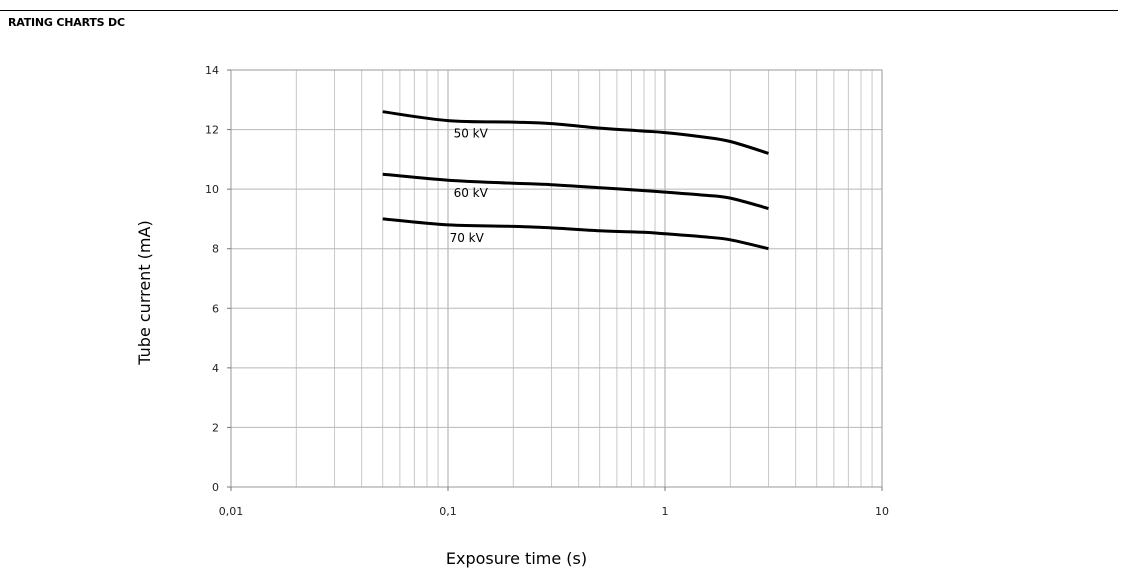 Image resolution: width=1127 pixels, height=571 pixels. Describe the element at coordinates (575, 234) in the screenshot. I see `series-line-70-kv` at that location.